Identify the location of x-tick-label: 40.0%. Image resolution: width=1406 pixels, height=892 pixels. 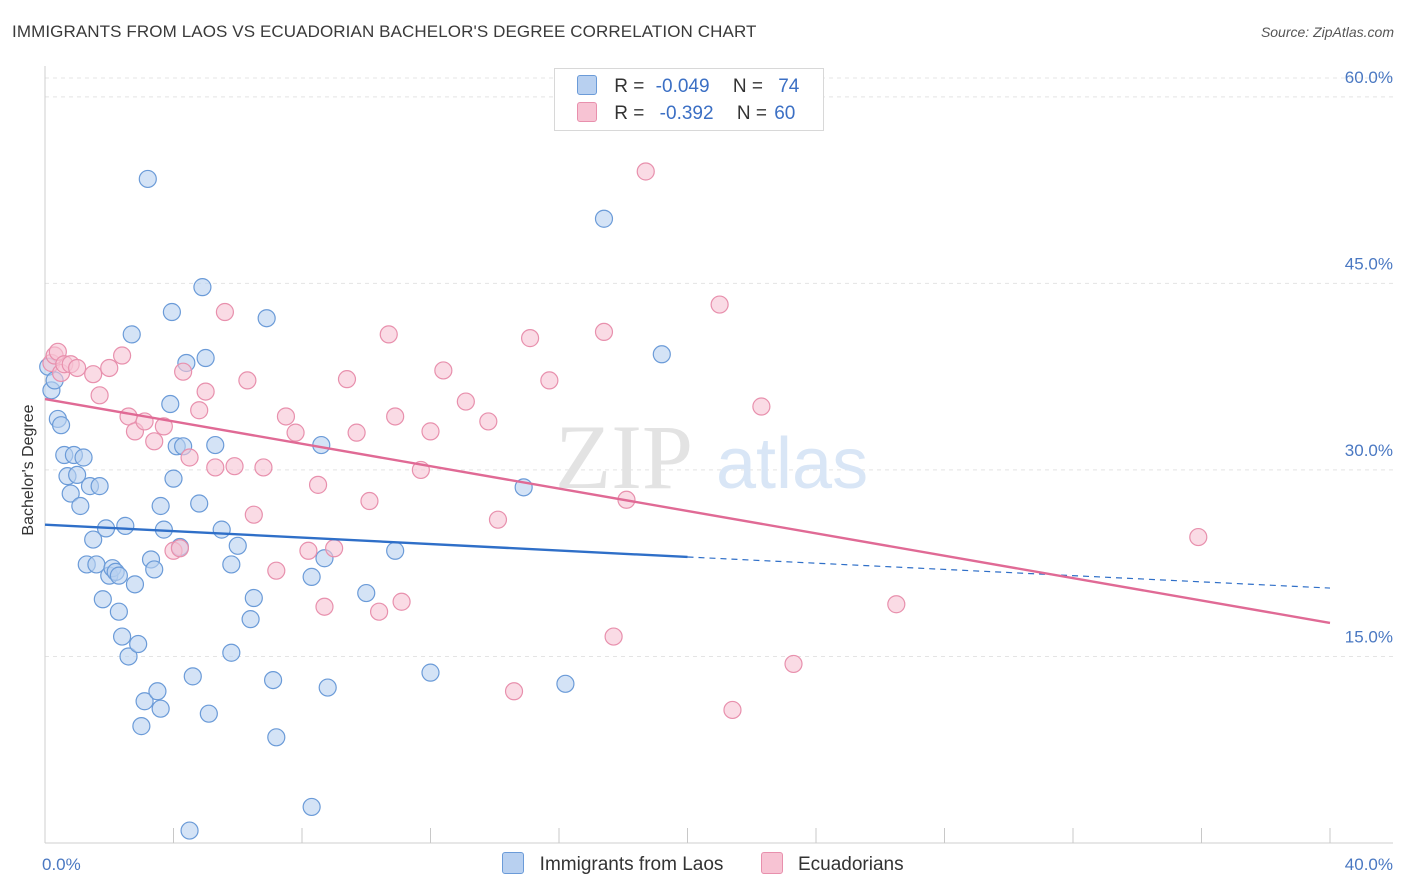
(1369, 864).